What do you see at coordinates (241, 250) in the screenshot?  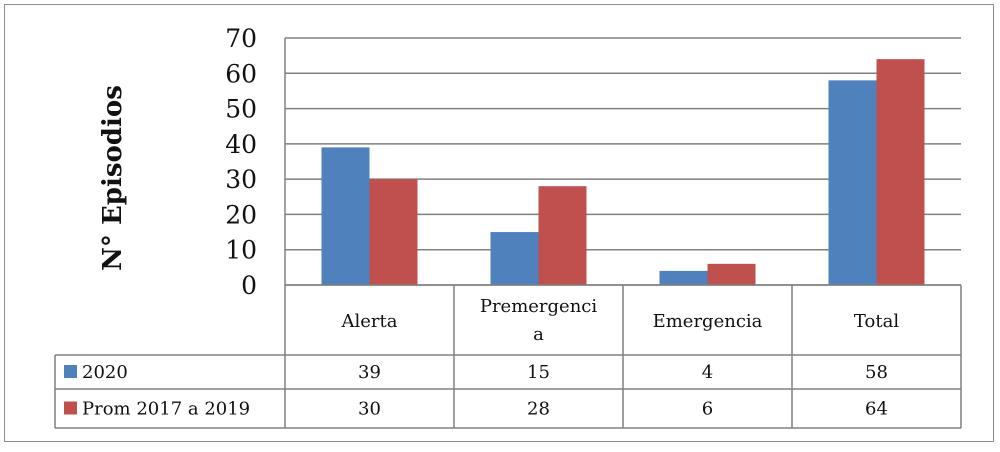 I see `y-tick-label: 10` at bounding box center [241, 250].